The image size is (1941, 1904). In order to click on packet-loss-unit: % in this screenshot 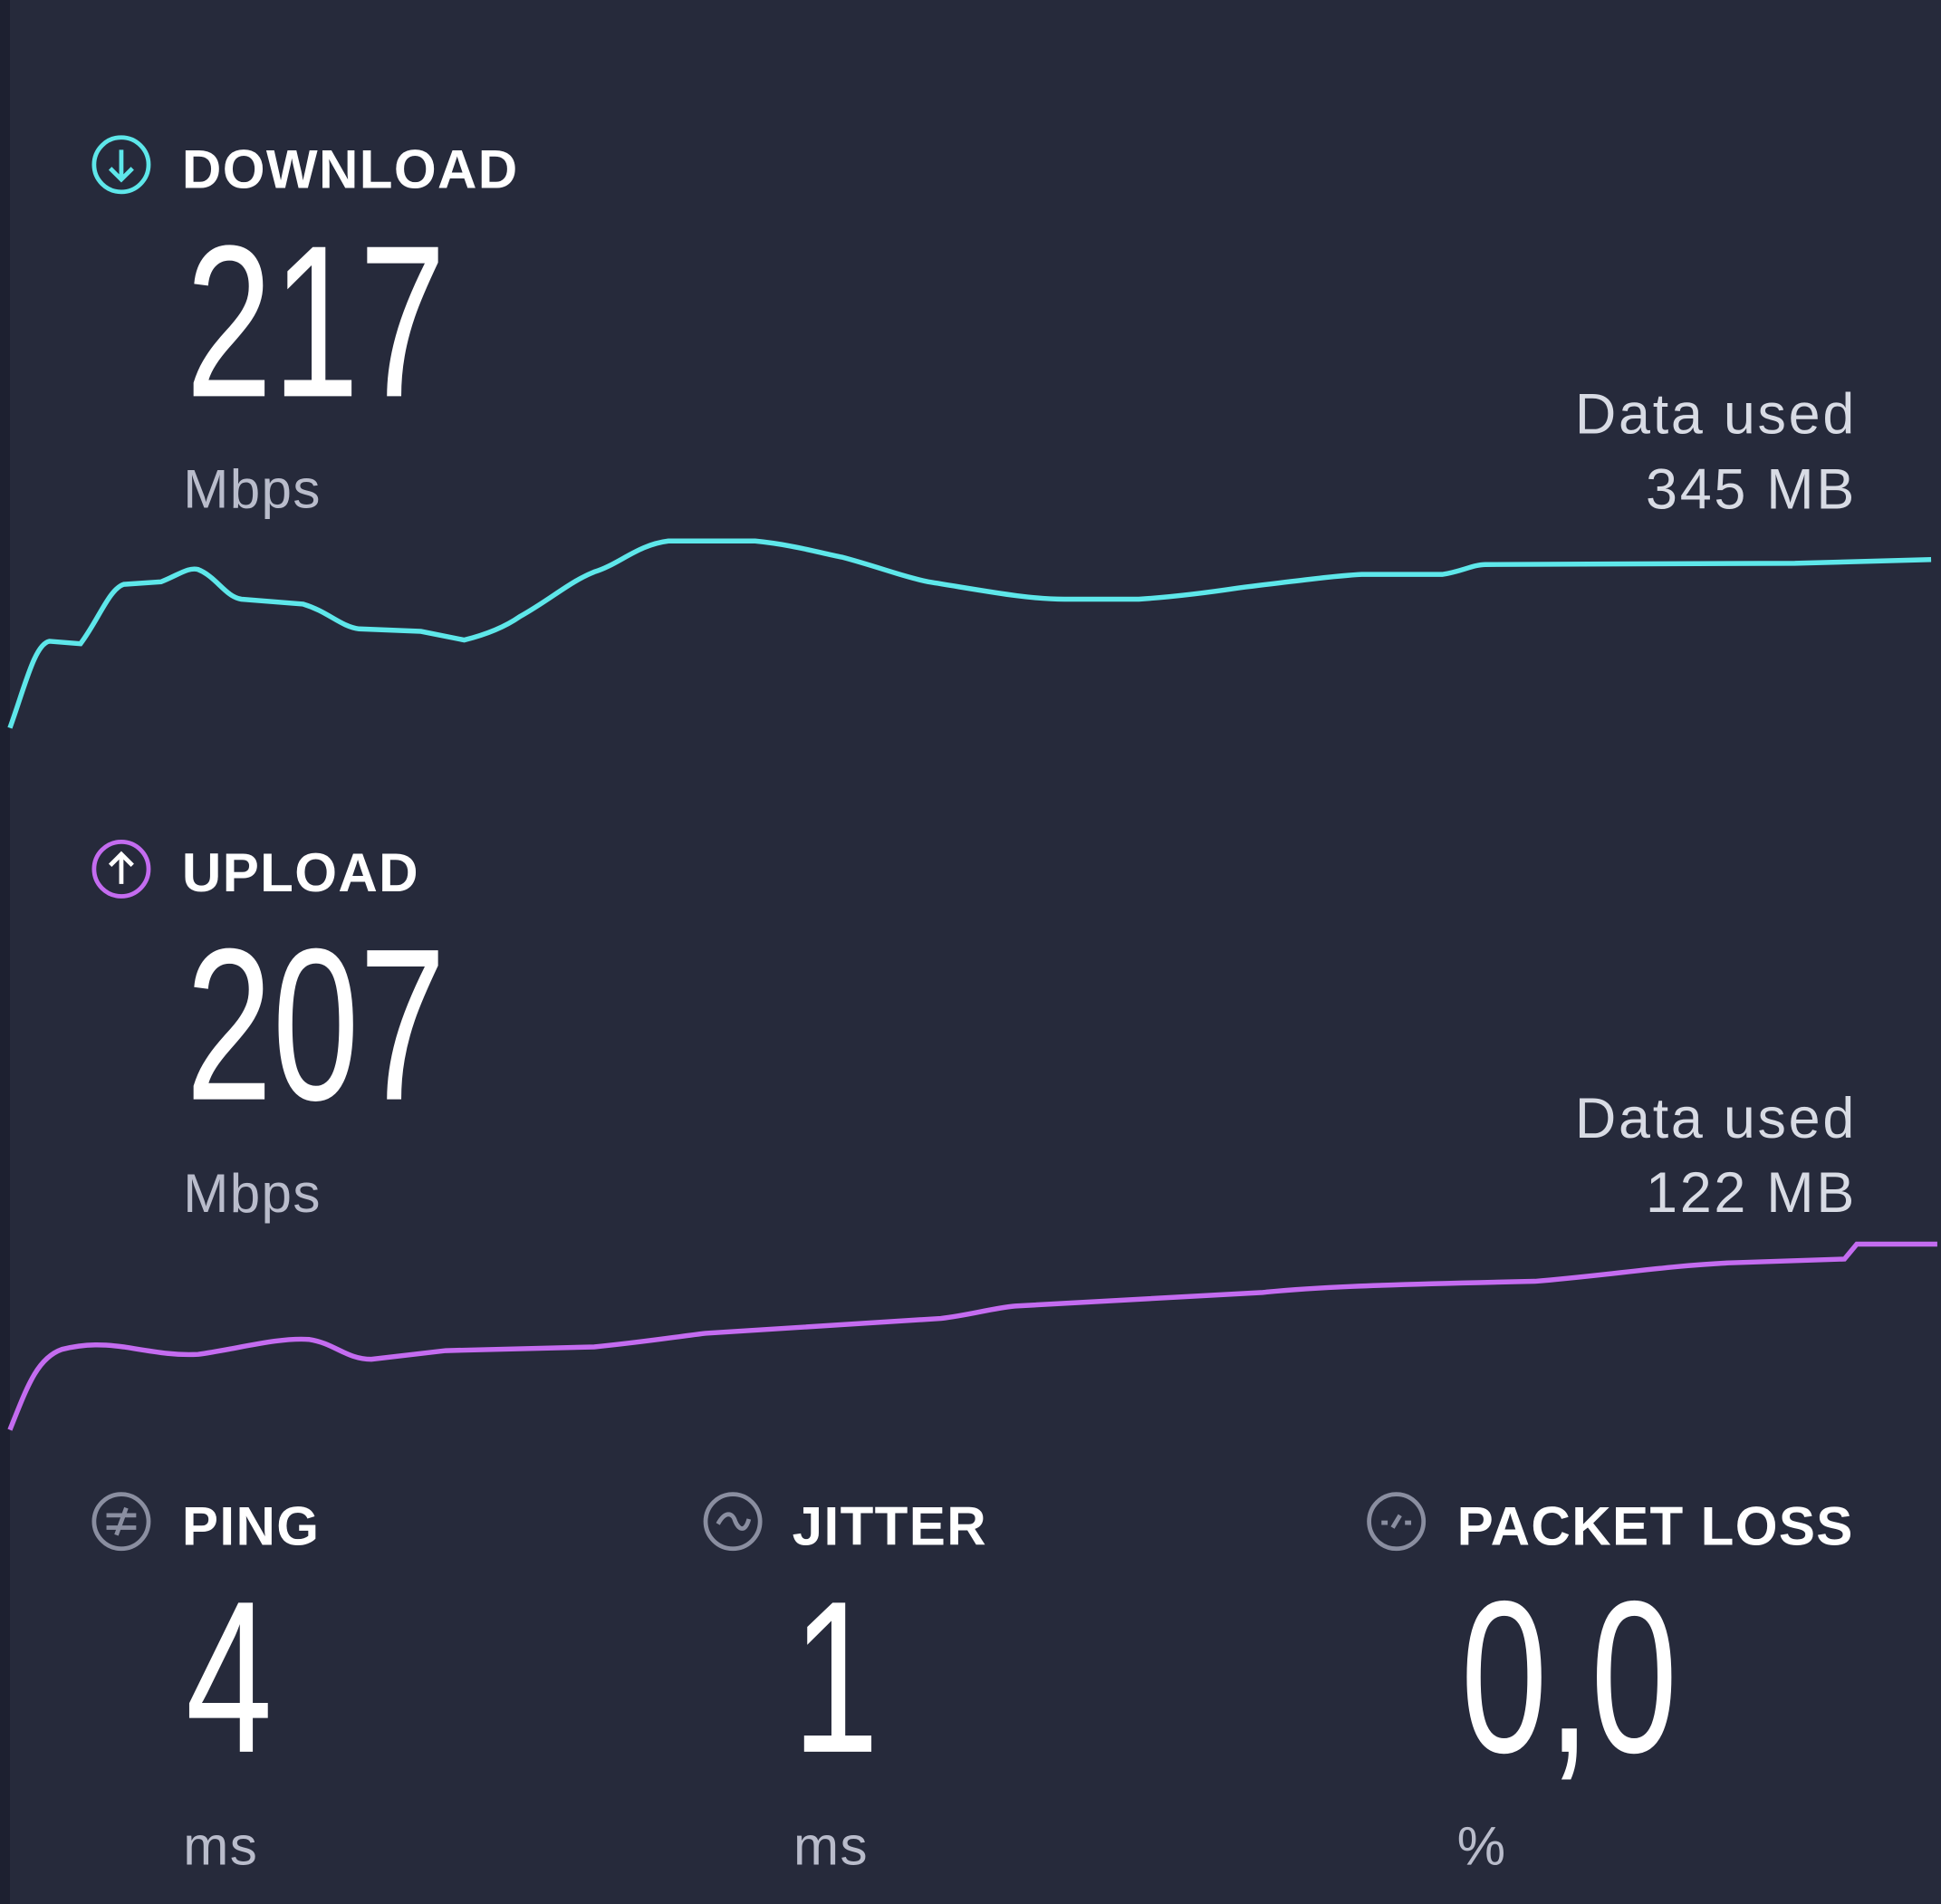, I will do `click(1482, 1846)`.